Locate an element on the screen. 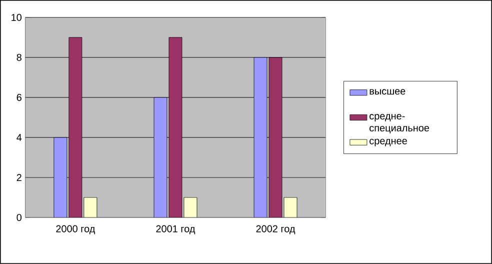  y-tick-label: 2 is located at coordinates (19, 177).